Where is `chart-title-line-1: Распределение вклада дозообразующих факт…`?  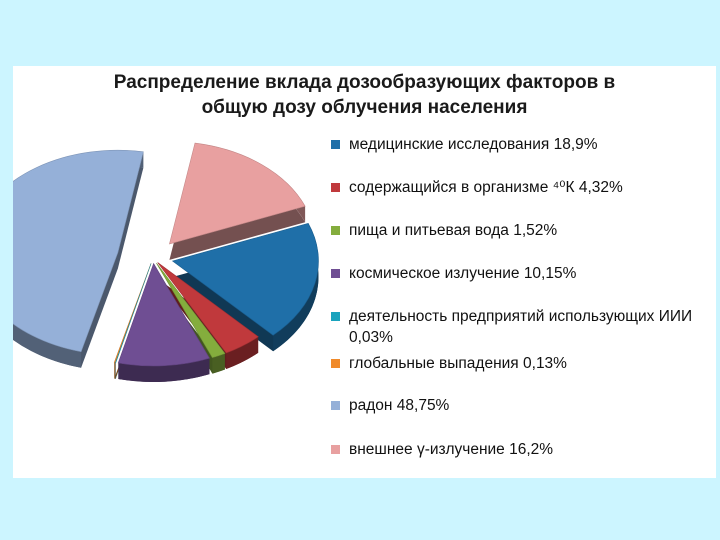 chart-title-line-1: Распределение вклада дозообразующих факт… is located at coordinates (364, 82).